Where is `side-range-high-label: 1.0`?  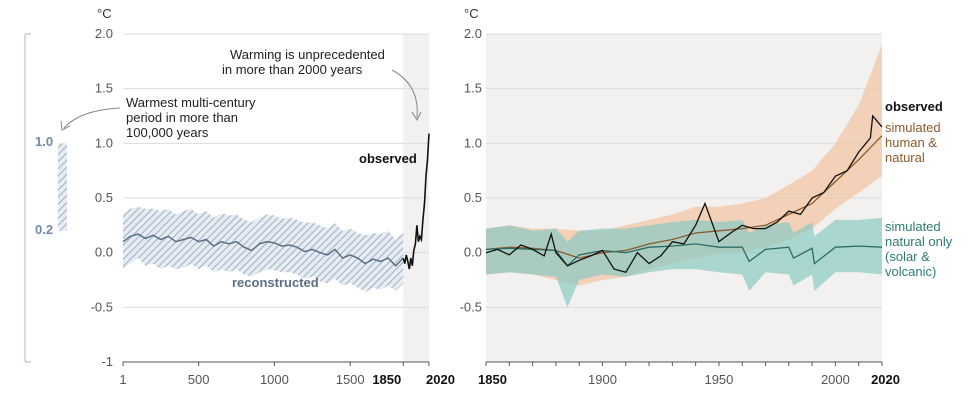
side-range-high-label: 1.0 is located at coordinates (44, 141).